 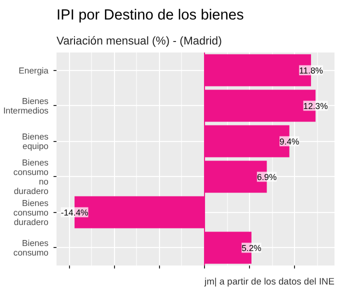 I want to click on y-tick-label: Energia, so click(x=33, y=70).